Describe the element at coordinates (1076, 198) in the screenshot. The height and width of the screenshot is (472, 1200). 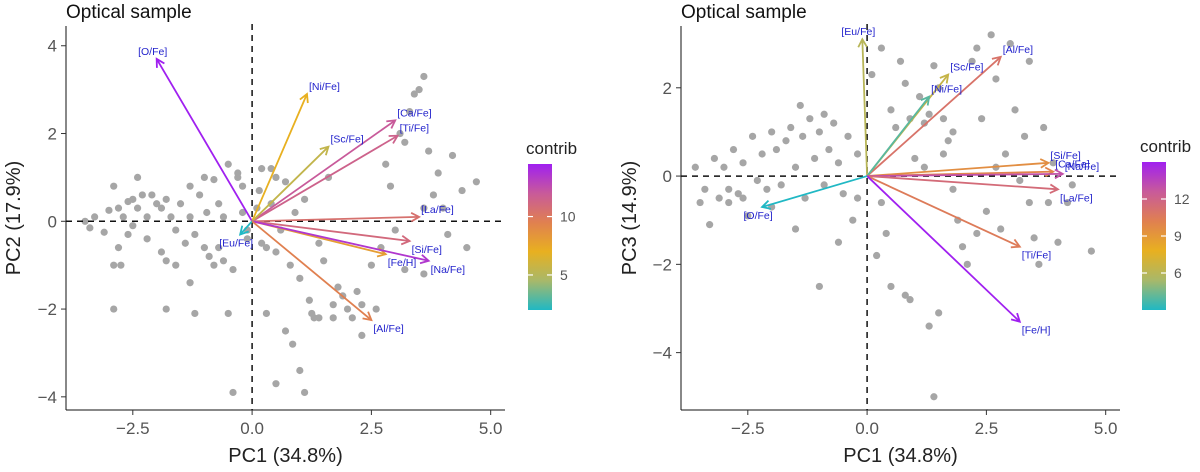
I see `vector-label: [La/Fe]` at that location.